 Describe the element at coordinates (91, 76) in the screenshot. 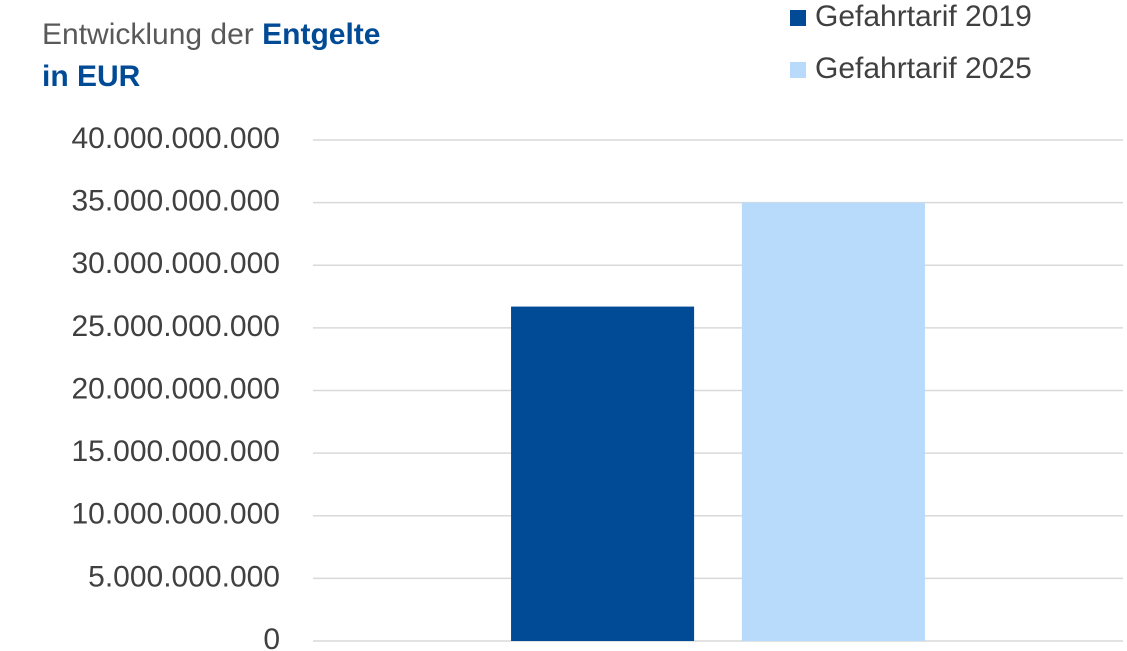

I see `title-highlight: in EUR` at that location.